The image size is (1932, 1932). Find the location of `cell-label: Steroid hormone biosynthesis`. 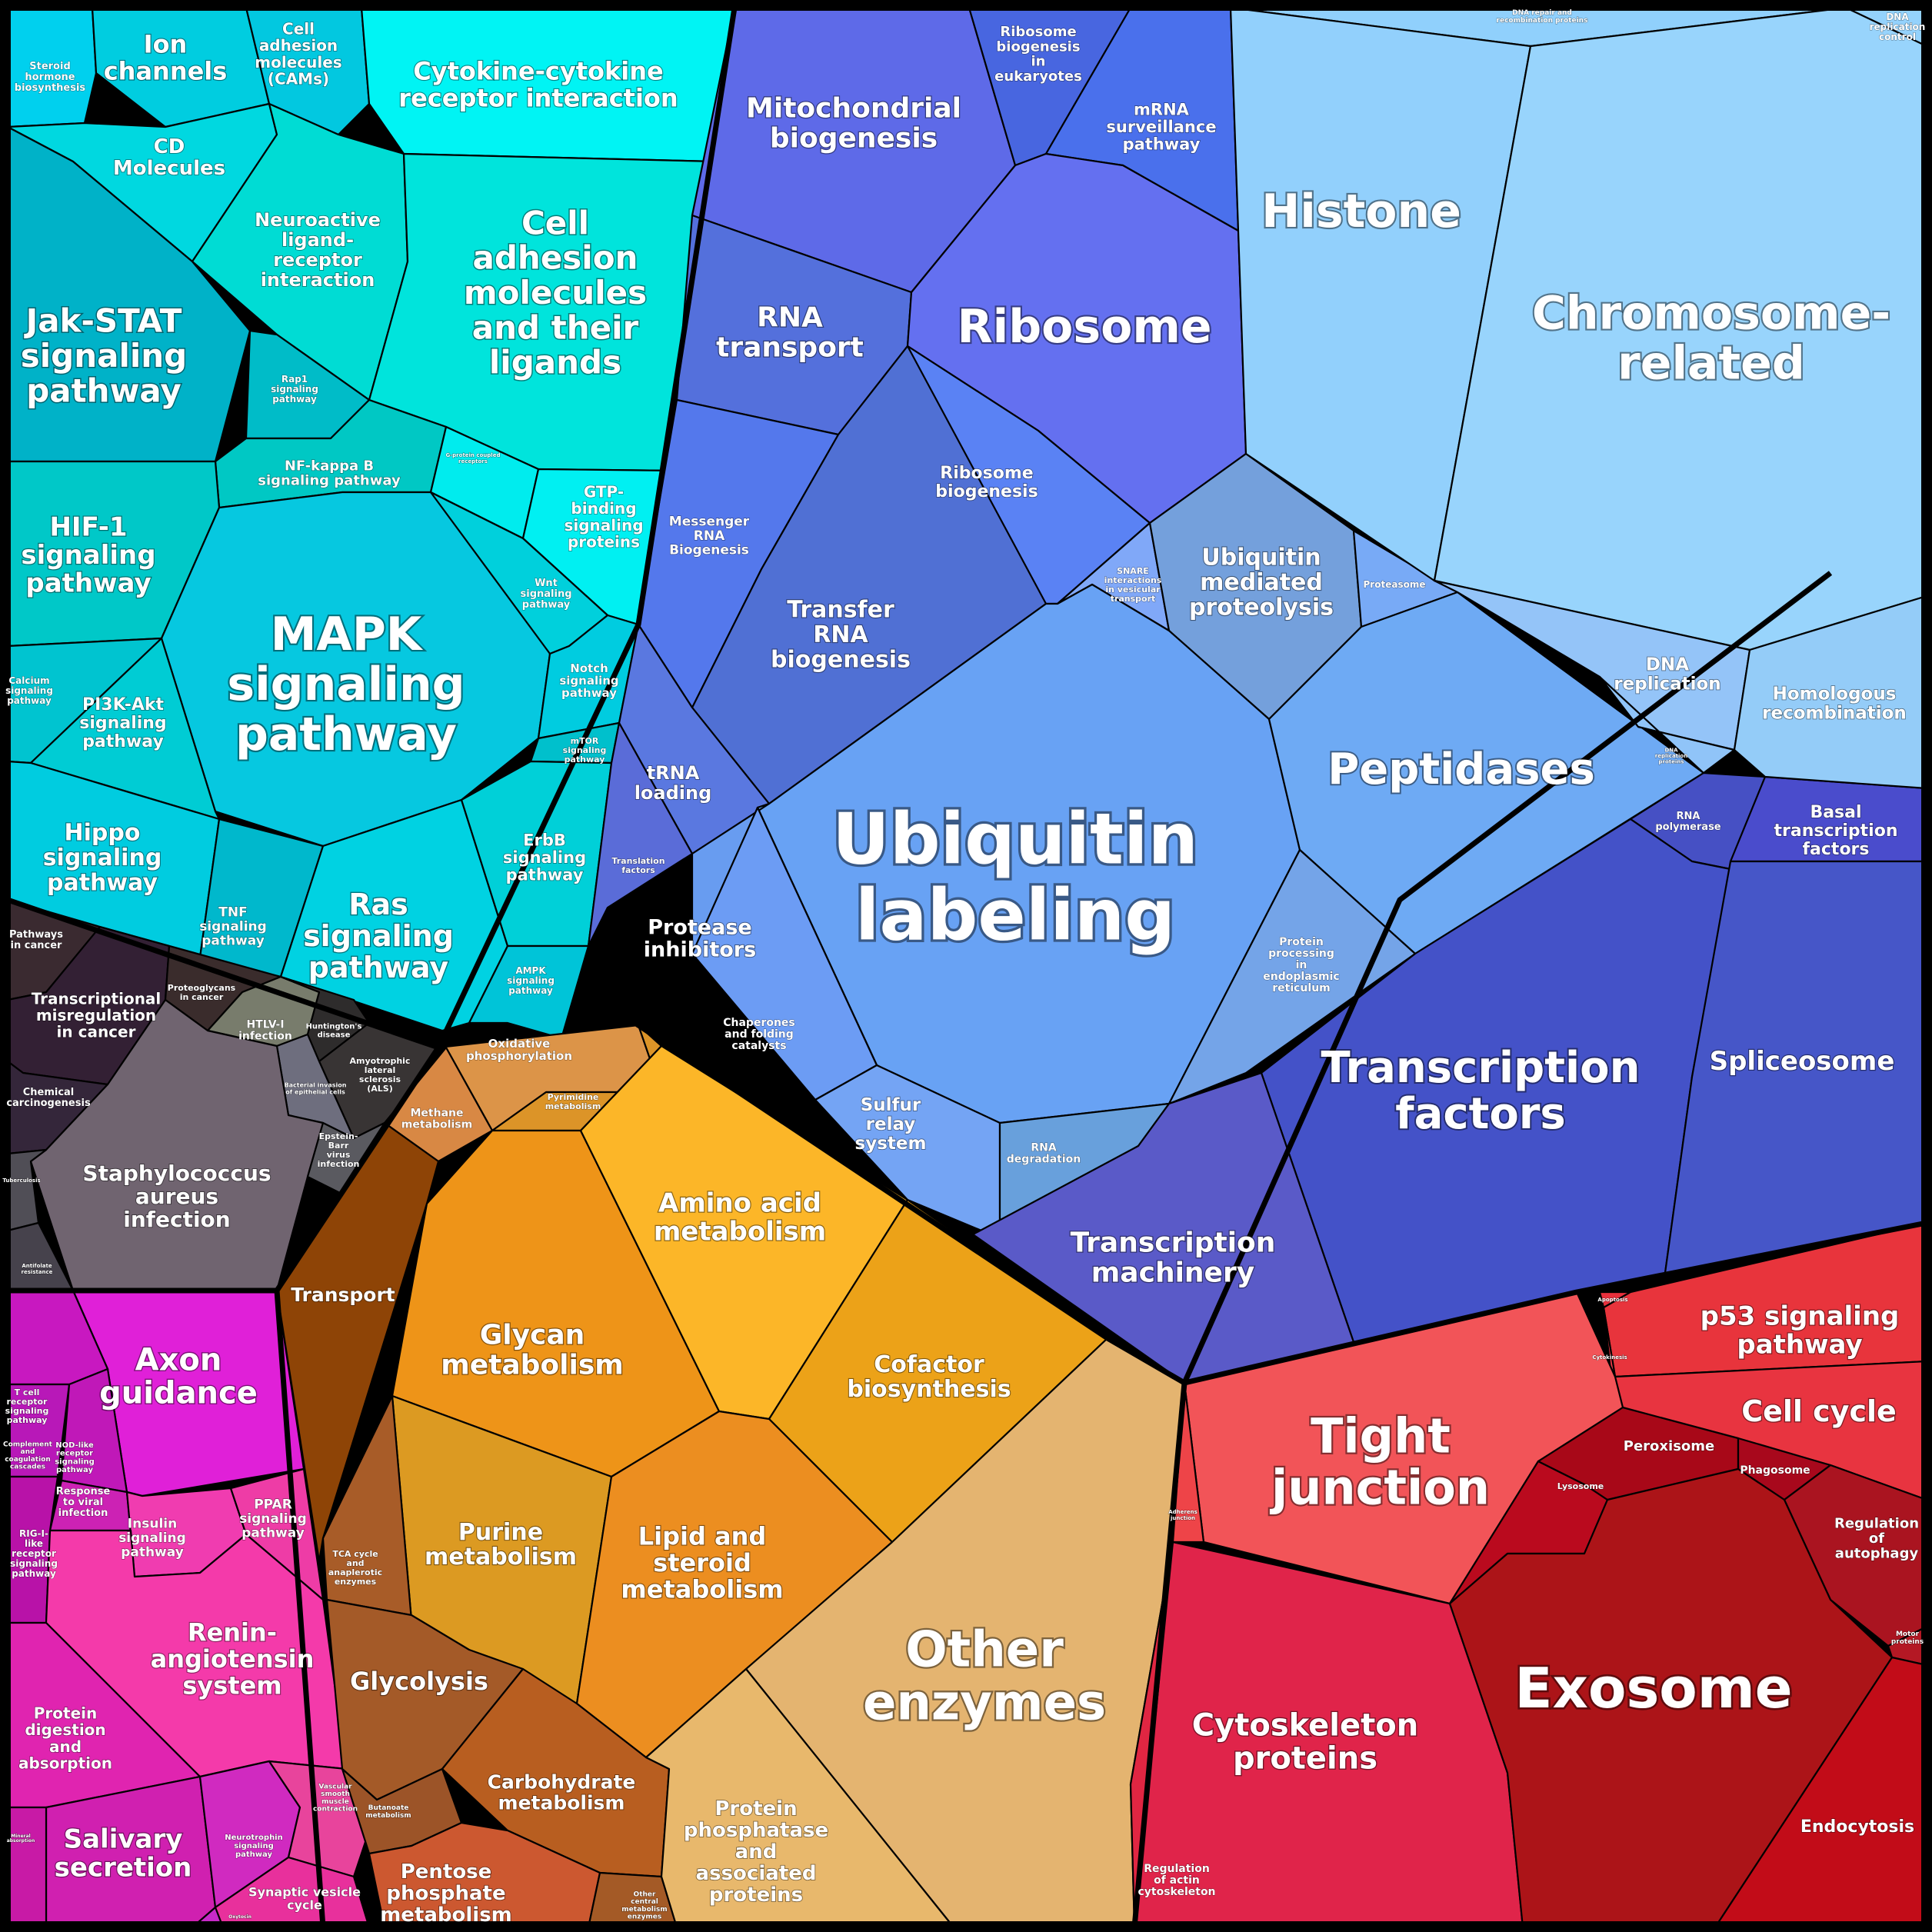

cell-label: Steroid hormone biosynthesis is located at coordinates (50, 76).